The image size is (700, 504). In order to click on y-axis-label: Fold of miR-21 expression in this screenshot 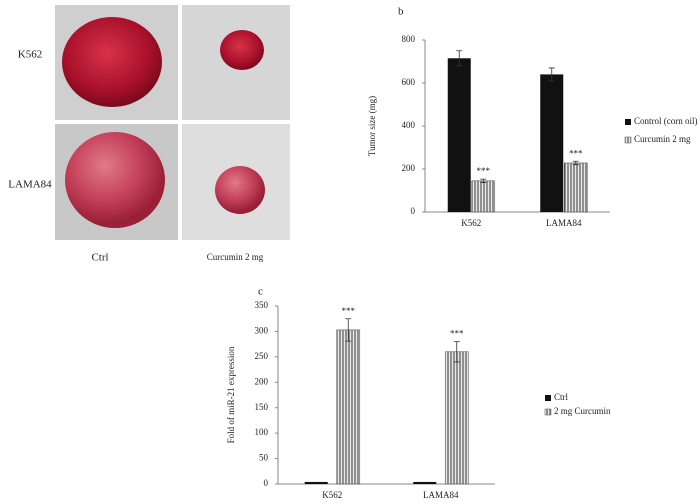, I will do `click(231, 394)`.